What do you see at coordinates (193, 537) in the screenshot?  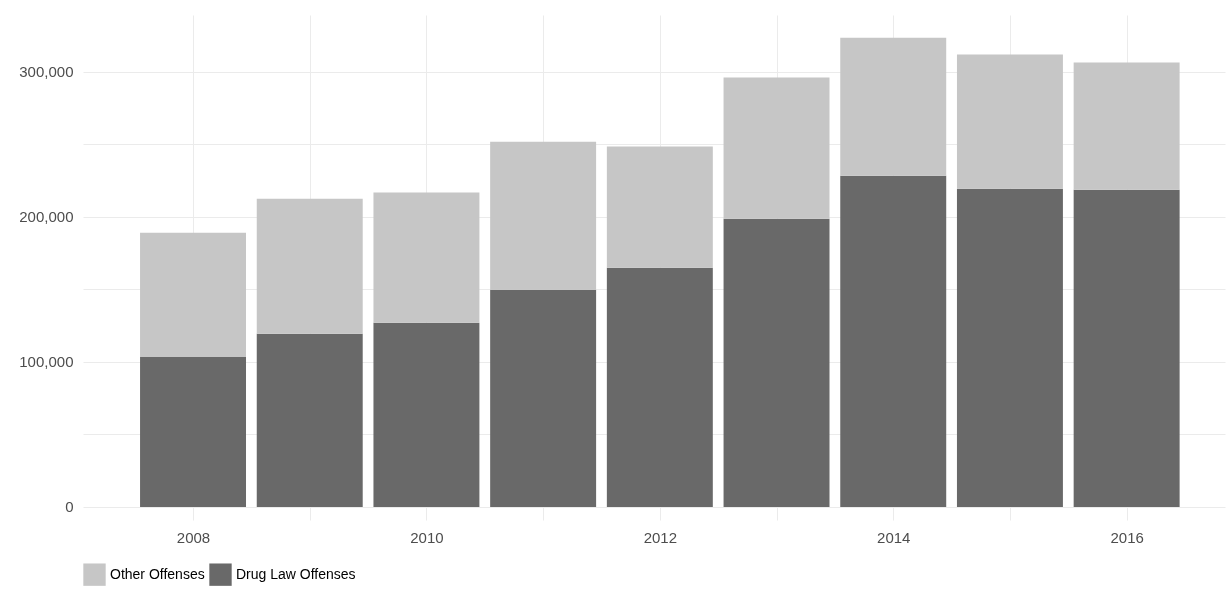 I see `x-tick-label: 2008` at bounding box center [193, 537].